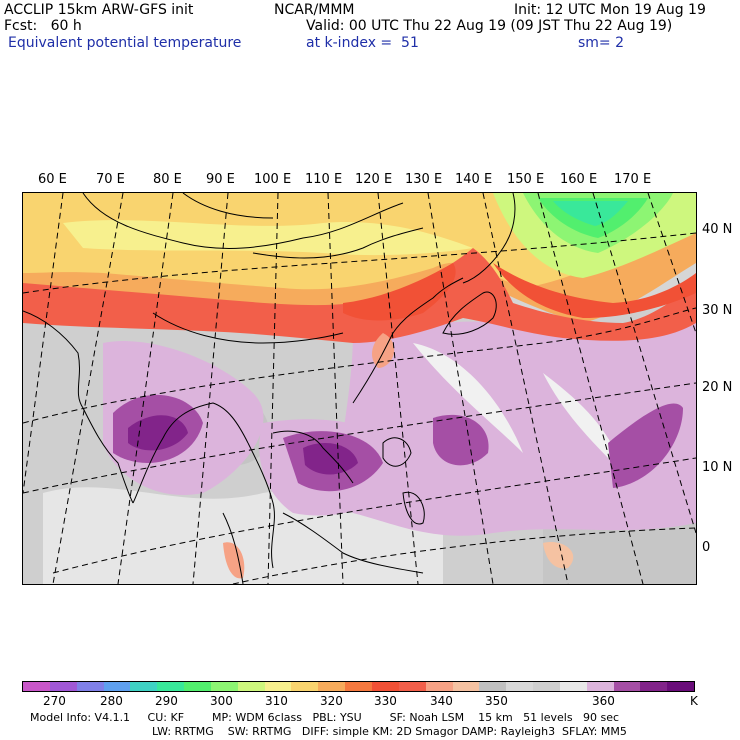 The width and height of the screenshot is (740, 740). I want to click on smoothing-info: sm= 2, so click(601, 43).